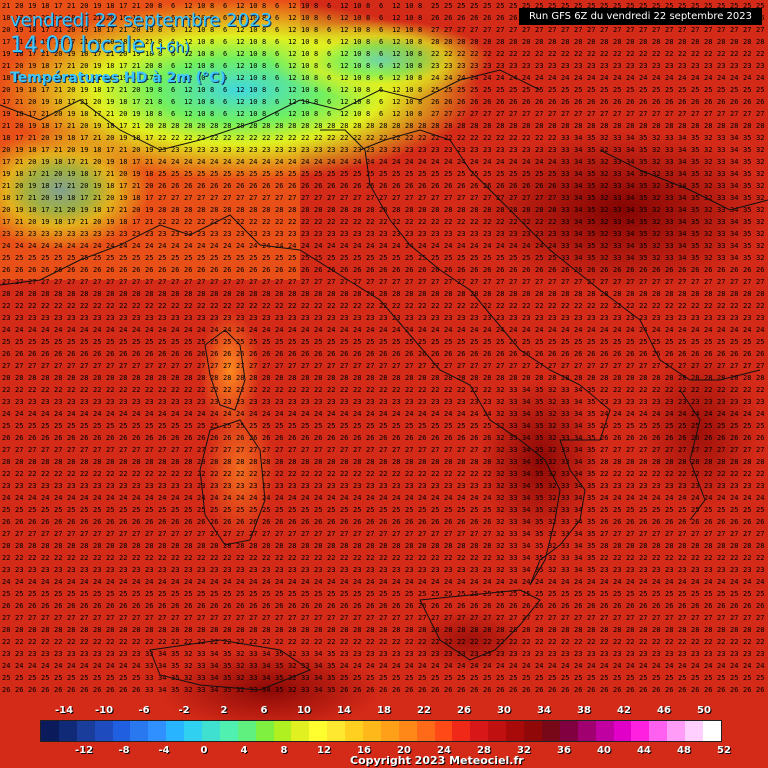 The height and width of the screenshot is (768, 768). What do you see at coordinates (591, 186) in the screenshot?
I see `svg-text: 35` at bounding box center [591, 186].